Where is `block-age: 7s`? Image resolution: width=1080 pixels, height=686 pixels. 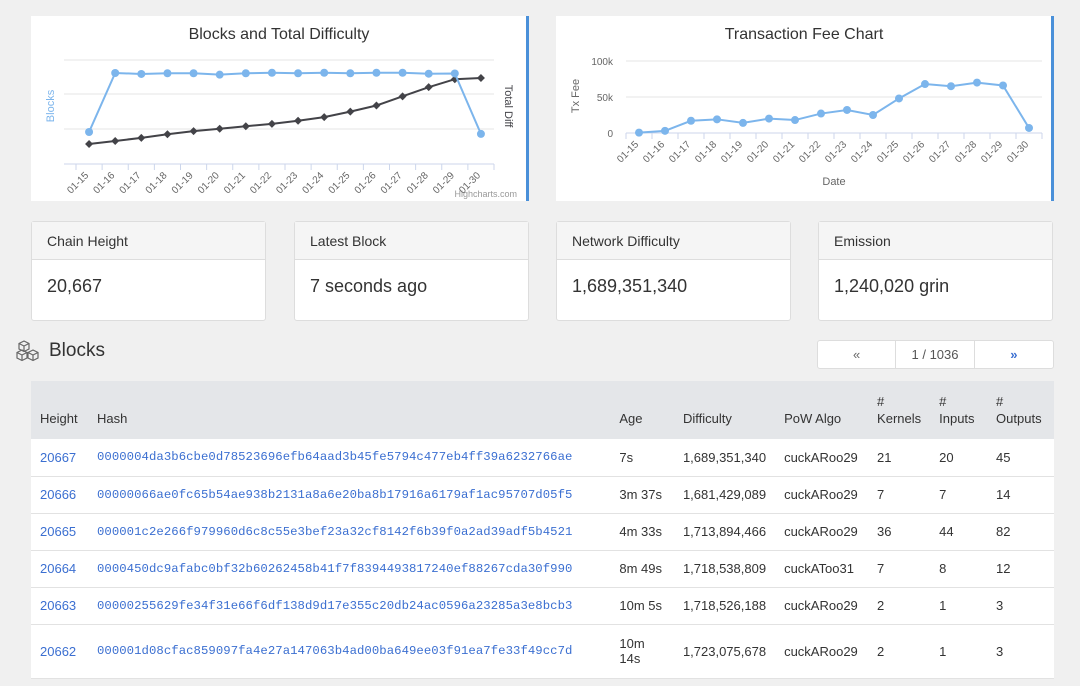 block-age: 7s is located at coordinates (626, 457).